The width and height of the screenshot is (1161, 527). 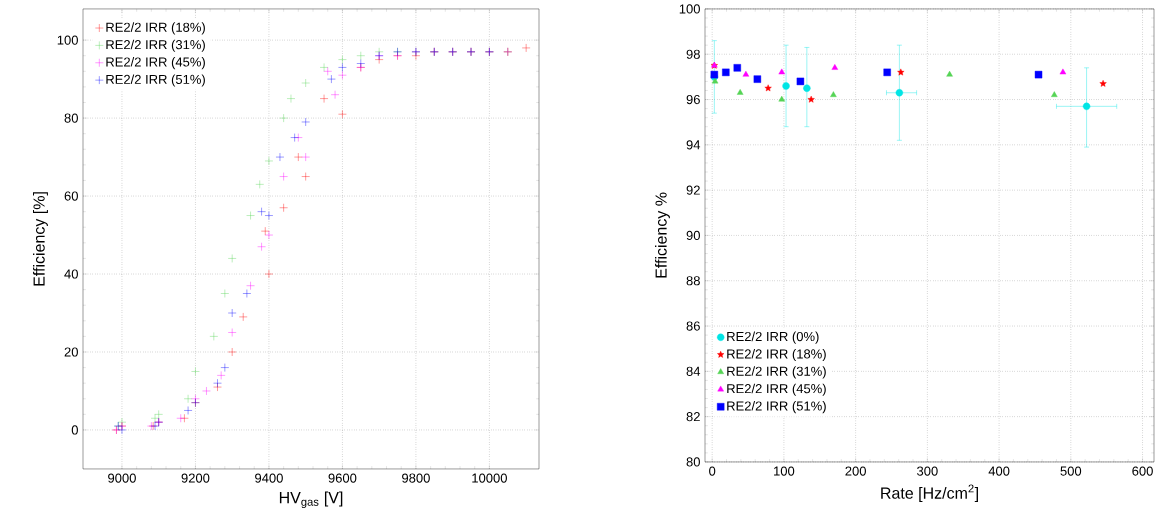 I want to click on y-tick-label: 90, so click(x=693, y=235).